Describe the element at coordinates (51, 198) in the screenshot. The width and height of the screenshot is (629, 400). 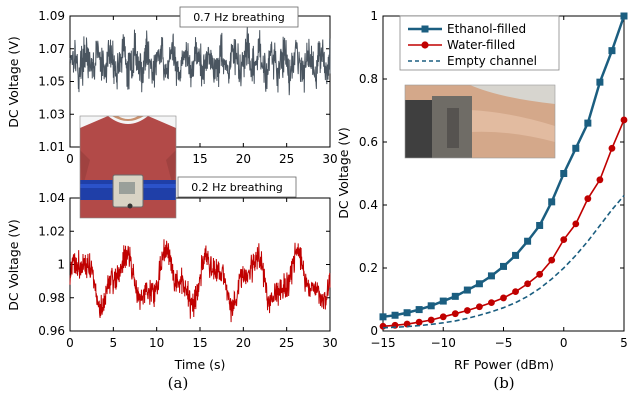
I see `y-tick-label: 1.04` at that location.